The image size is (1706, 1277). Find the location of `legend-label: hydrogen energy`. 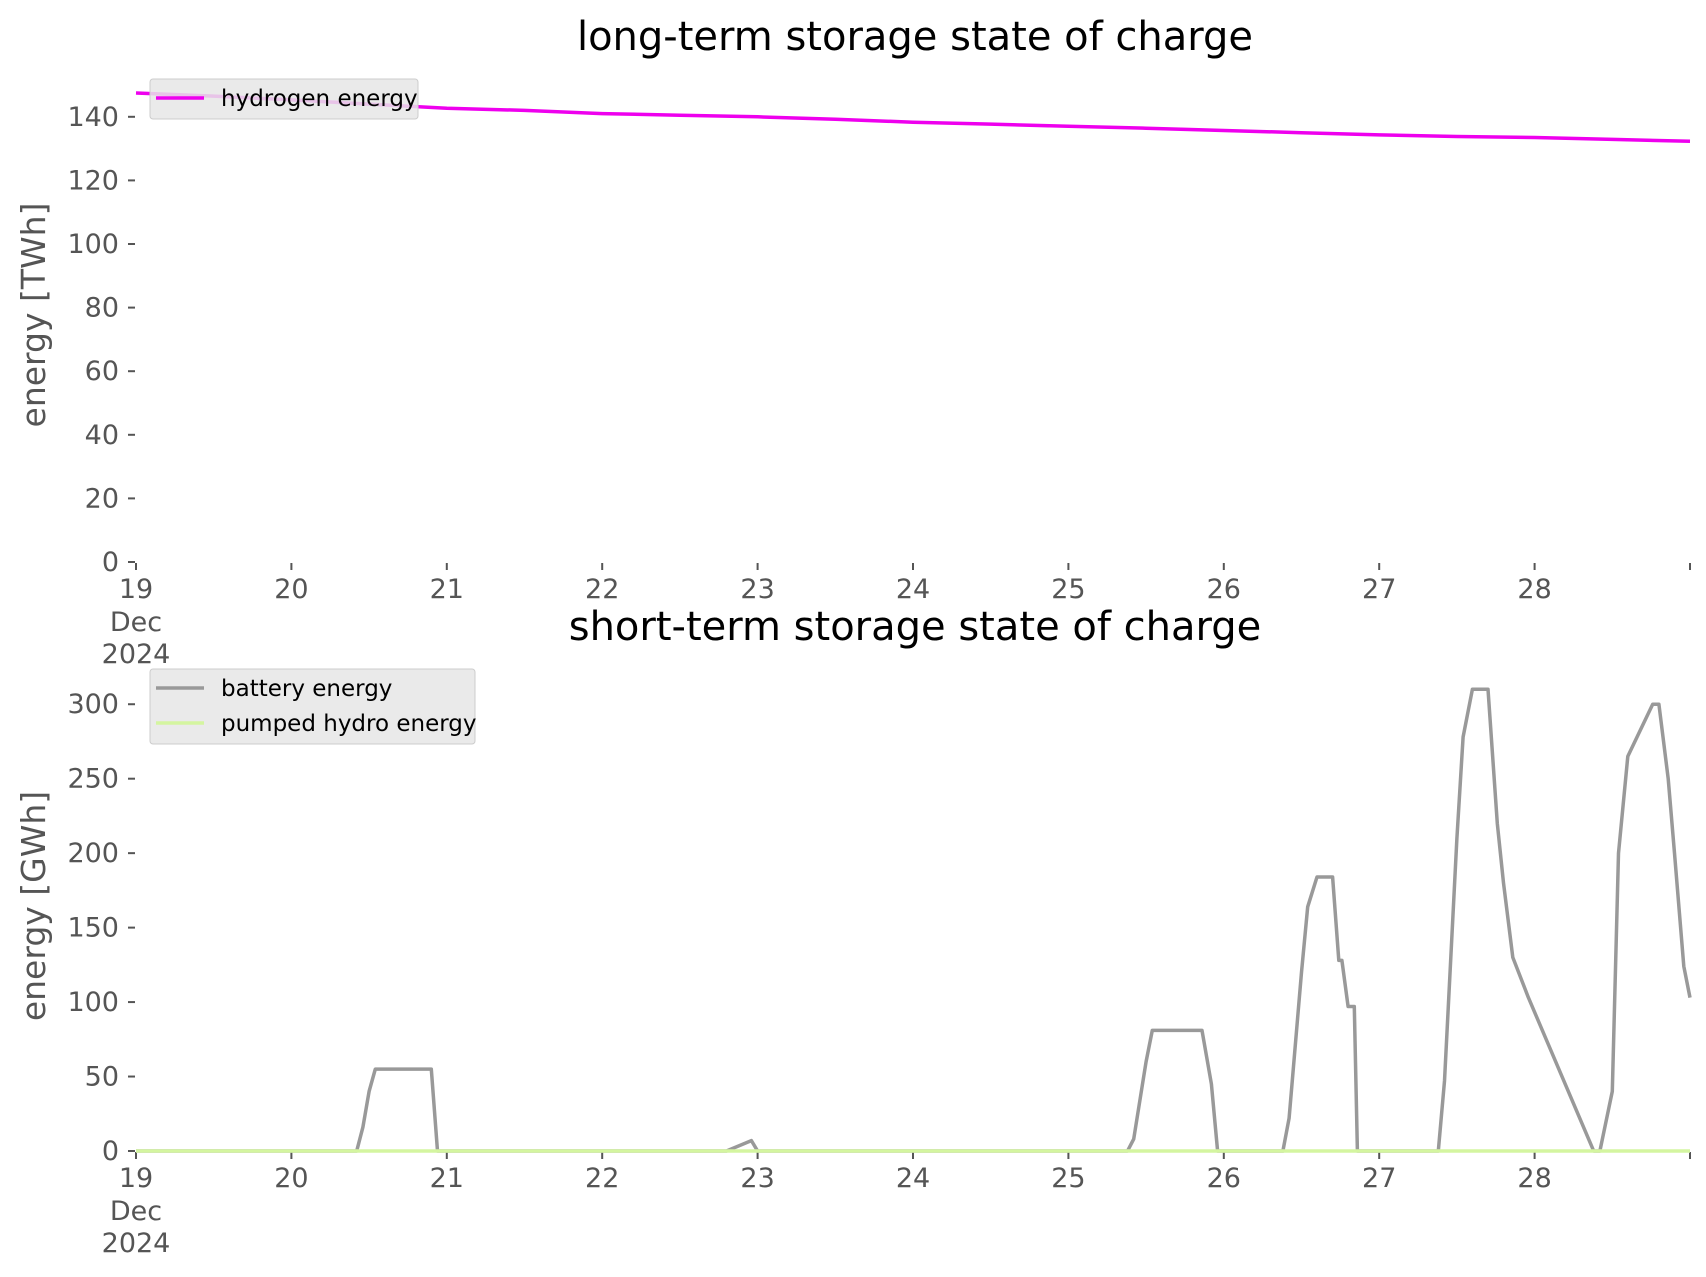

legend-label: hydrogen energy is located at coordinates (319, 99).